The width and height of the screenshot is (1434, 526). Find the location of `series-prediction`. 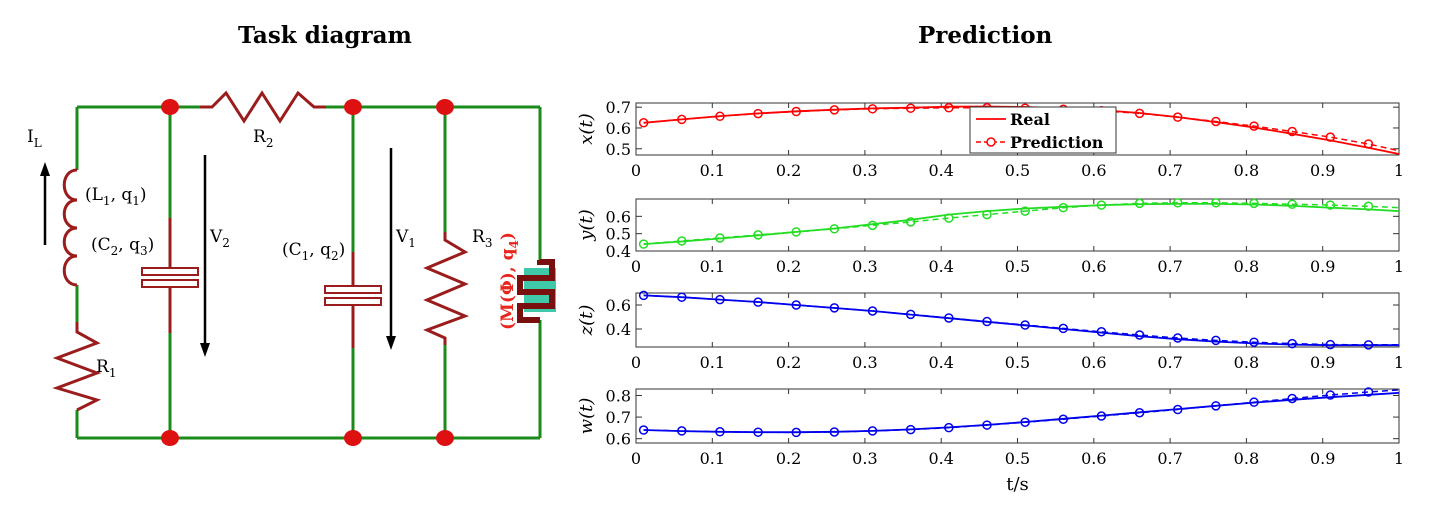

series-prediction is located at coordinates (1021, 320).